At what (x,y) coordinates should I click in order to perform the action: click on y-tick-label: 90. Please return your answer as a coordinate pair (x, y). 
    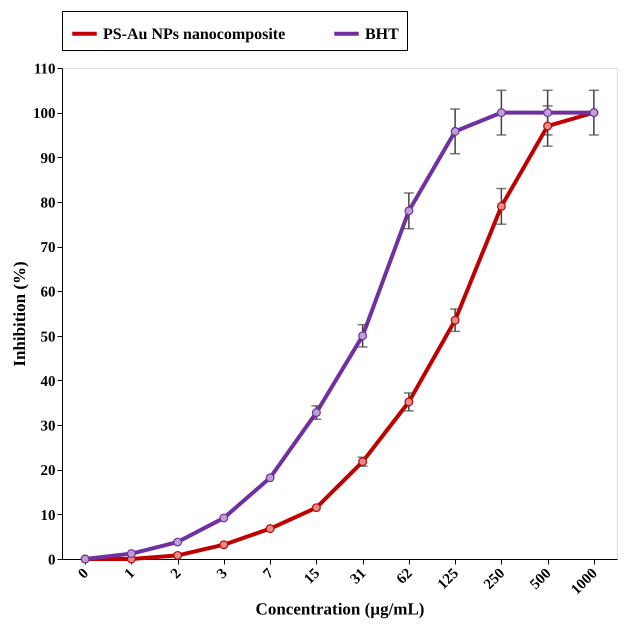
    Looking at the image, I should click on (48, 158).